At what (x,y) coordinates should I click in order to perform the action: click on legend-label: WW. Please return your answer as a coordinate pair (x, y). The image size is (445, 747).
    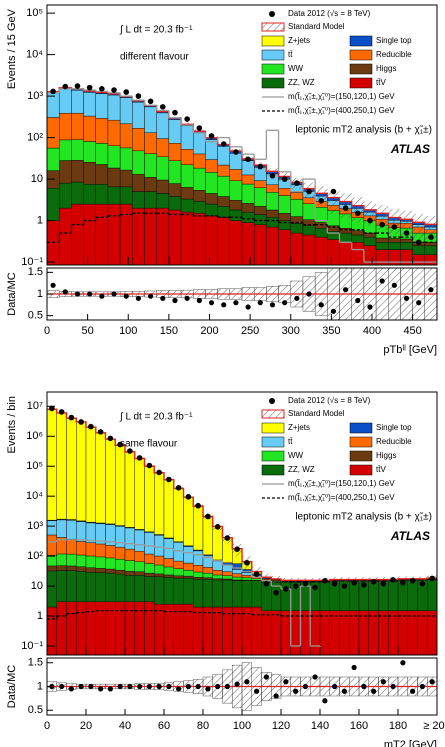
    Looking at the image, I should click on (296, 455).